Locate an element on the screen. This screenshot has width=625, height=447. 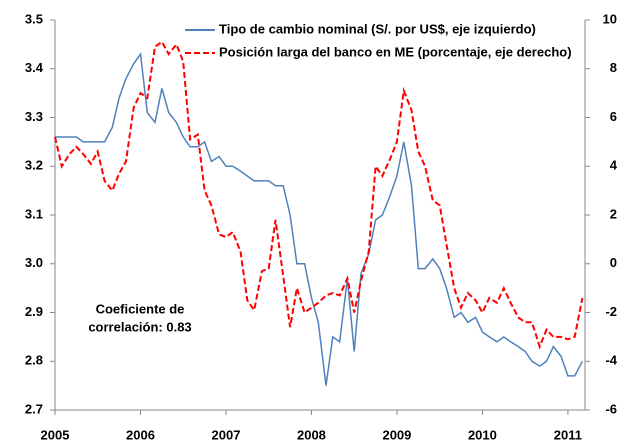
annotation: correlación: 0.83 is located at coordinates (139, 326).